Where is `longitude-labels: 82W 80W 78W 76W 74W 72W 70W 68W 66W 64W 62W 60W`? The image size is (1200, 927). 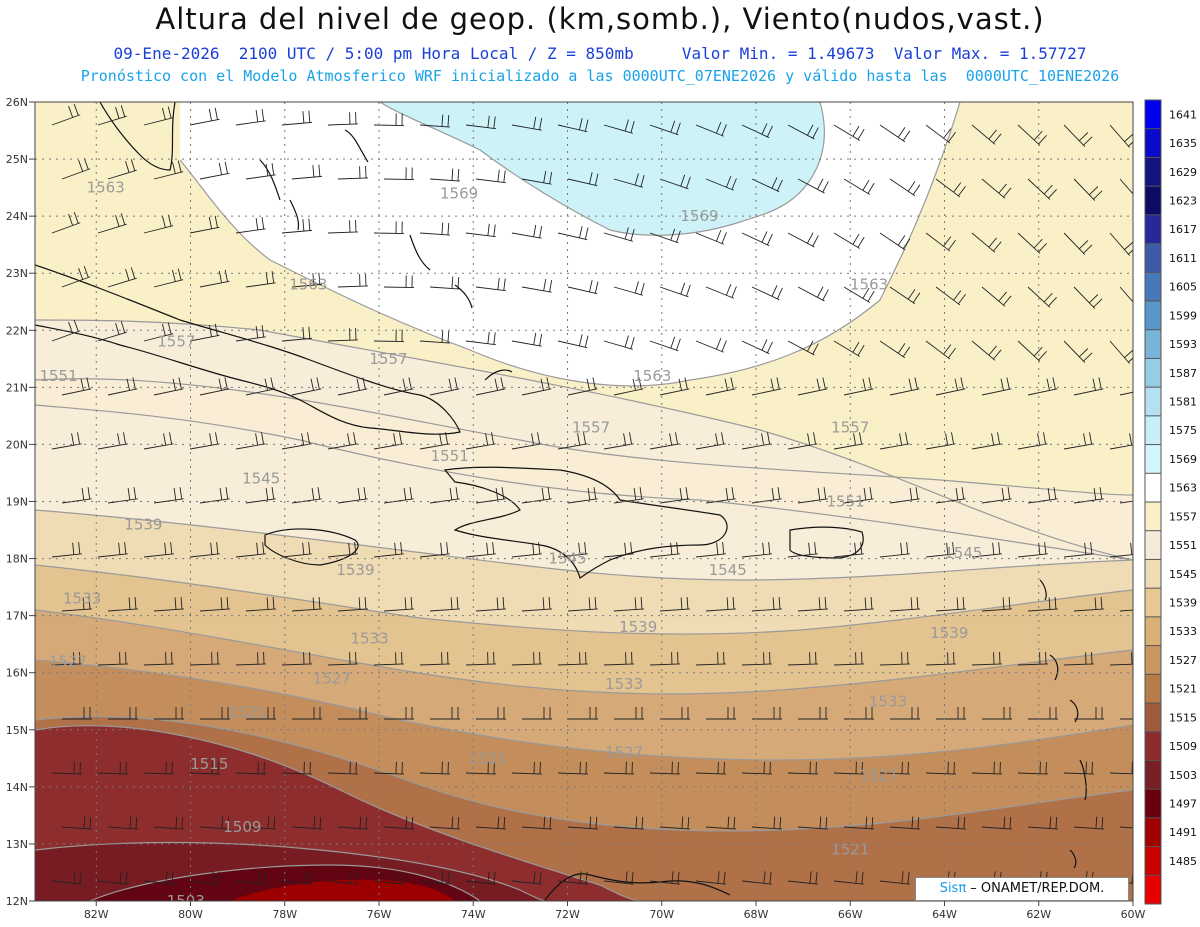
longitude-labels: 82W 80W 78W 76W 74W 72W 70W 68W 66W 64W 62W 60W is located at coordinates (615, 911).